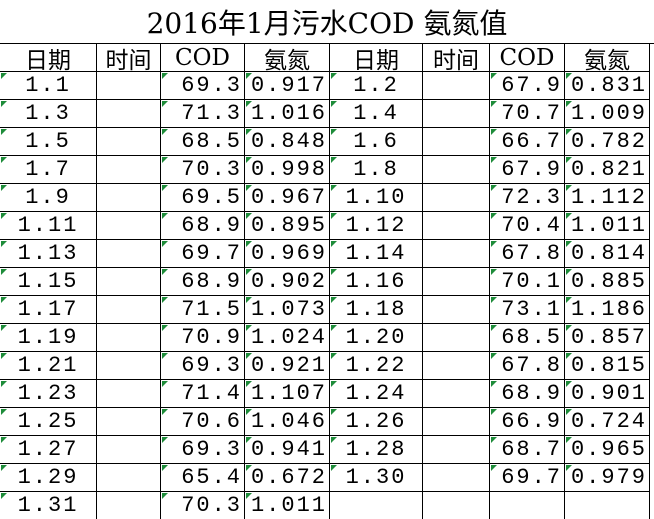 The width and height of the screenshot is (654, 519). What do you see at coordinates (48, 338) in the screenshot?
I see `date-cell: 1.19` at bounding box center [48, 338].